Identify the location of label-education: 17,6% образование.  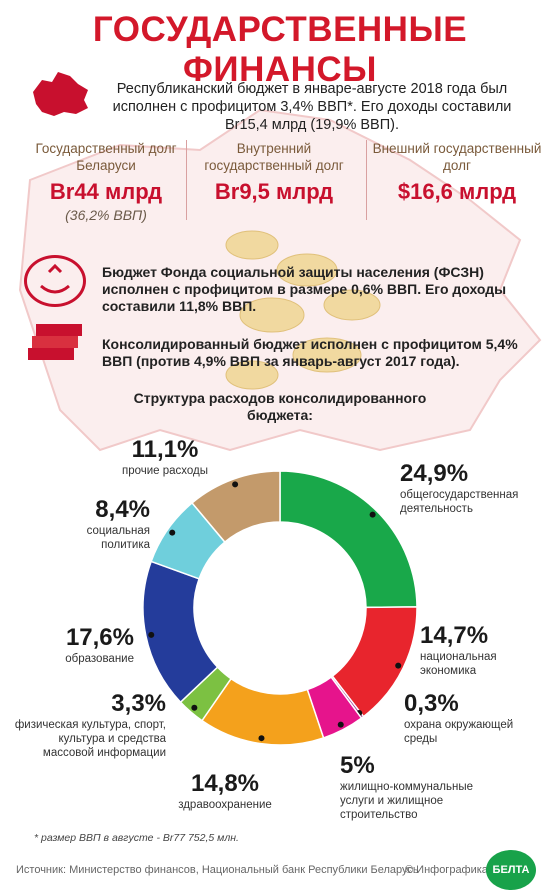
(79, 645).